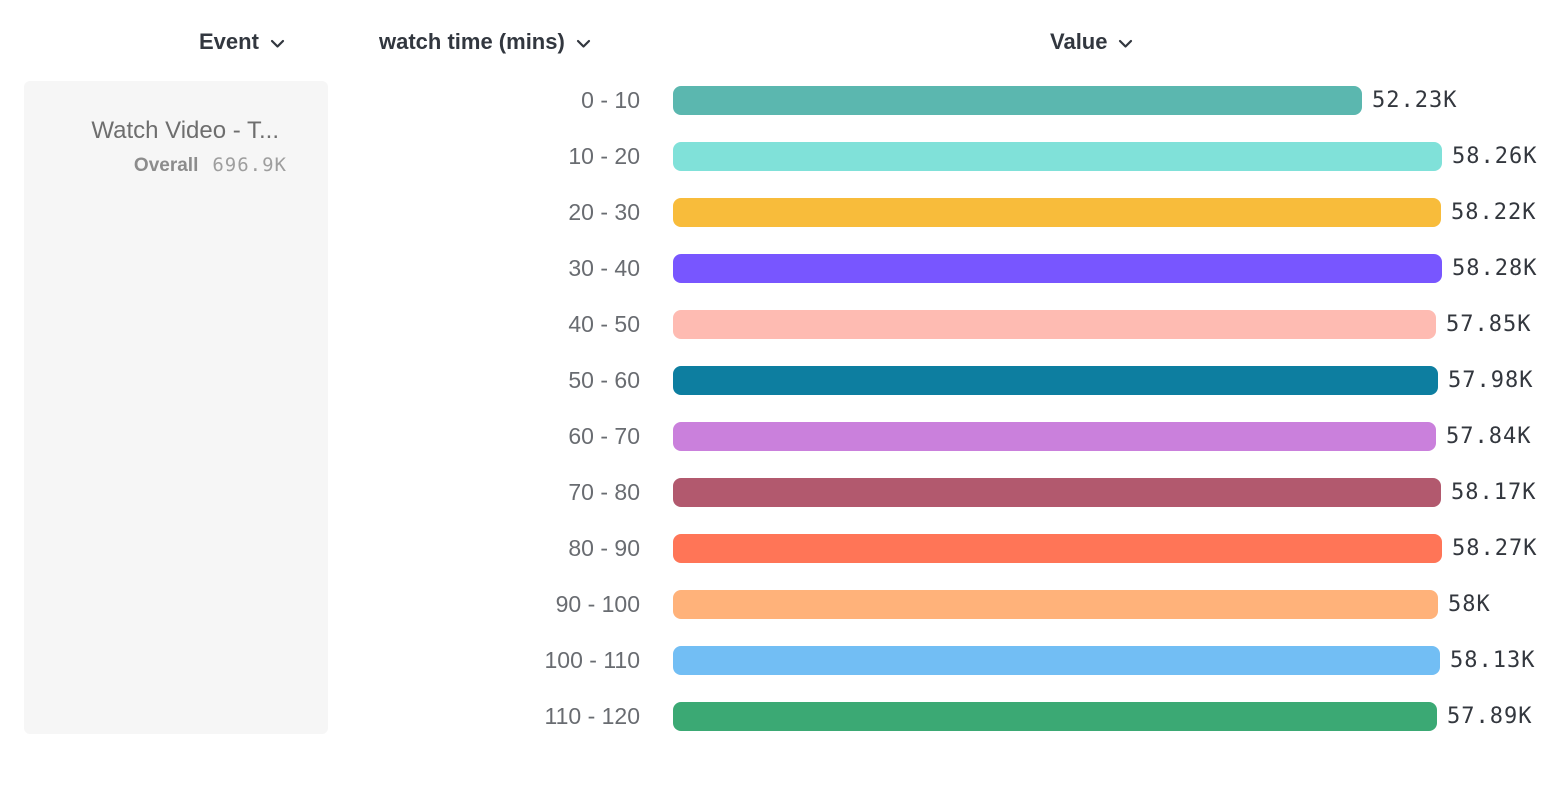  Describe the element at coordinates (472, 41) in the screenshot. I see `watch-time-column-label: watch time (mins)` at that location.